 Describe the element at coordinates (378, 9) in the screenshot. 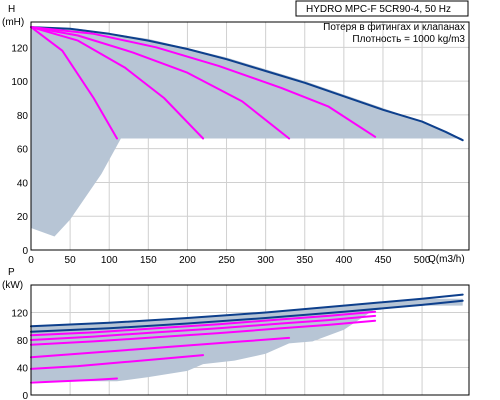

I see `chart-title: HYDRO MPC-F 5CR90-4, 50 Hz` at that location.